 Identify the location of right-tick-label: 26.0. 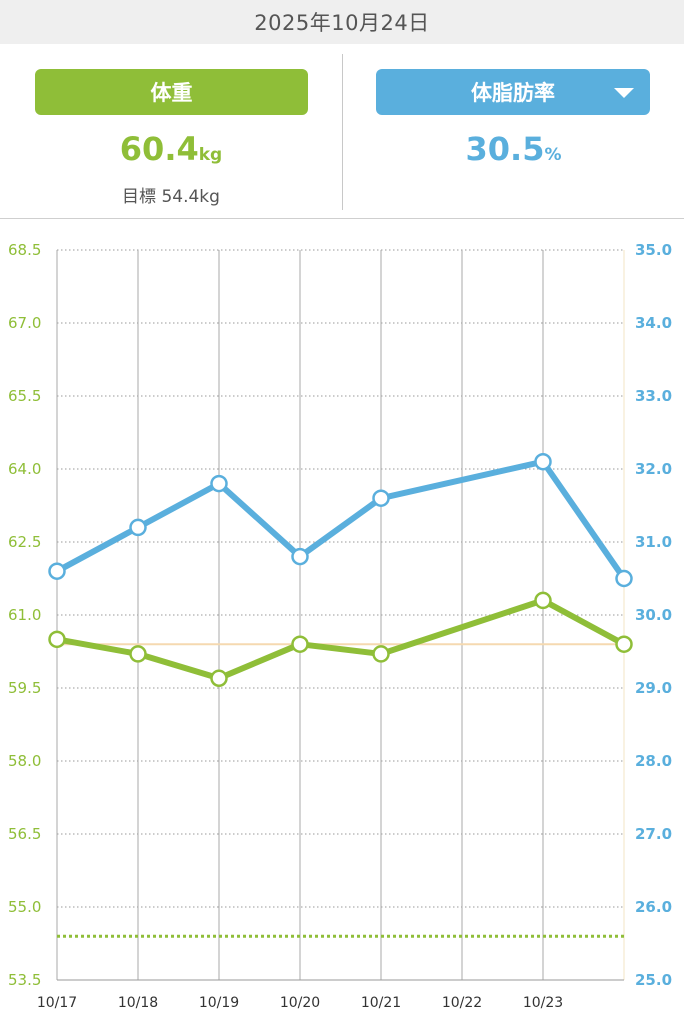
(653, 907).